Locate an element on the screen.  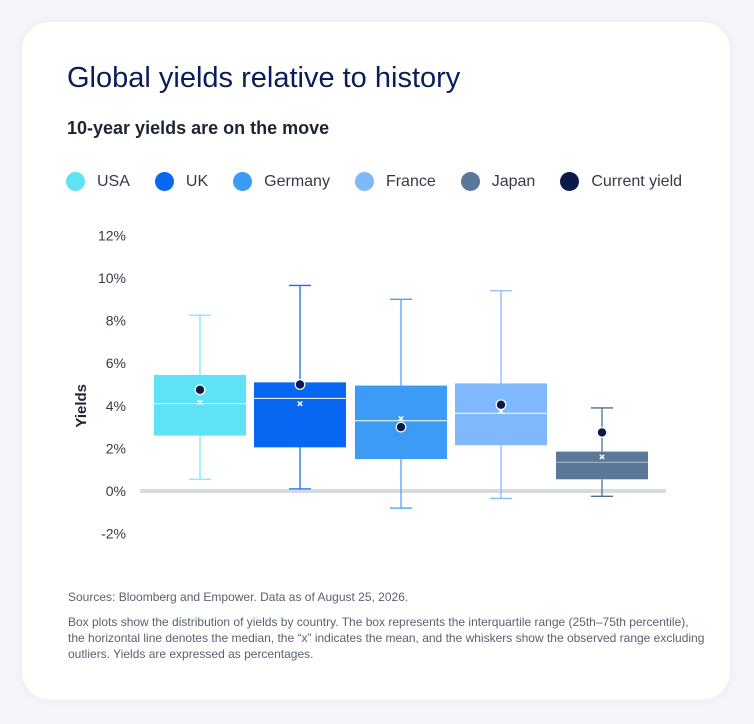
mean-marker-uk is located at coordinates (300, 403).